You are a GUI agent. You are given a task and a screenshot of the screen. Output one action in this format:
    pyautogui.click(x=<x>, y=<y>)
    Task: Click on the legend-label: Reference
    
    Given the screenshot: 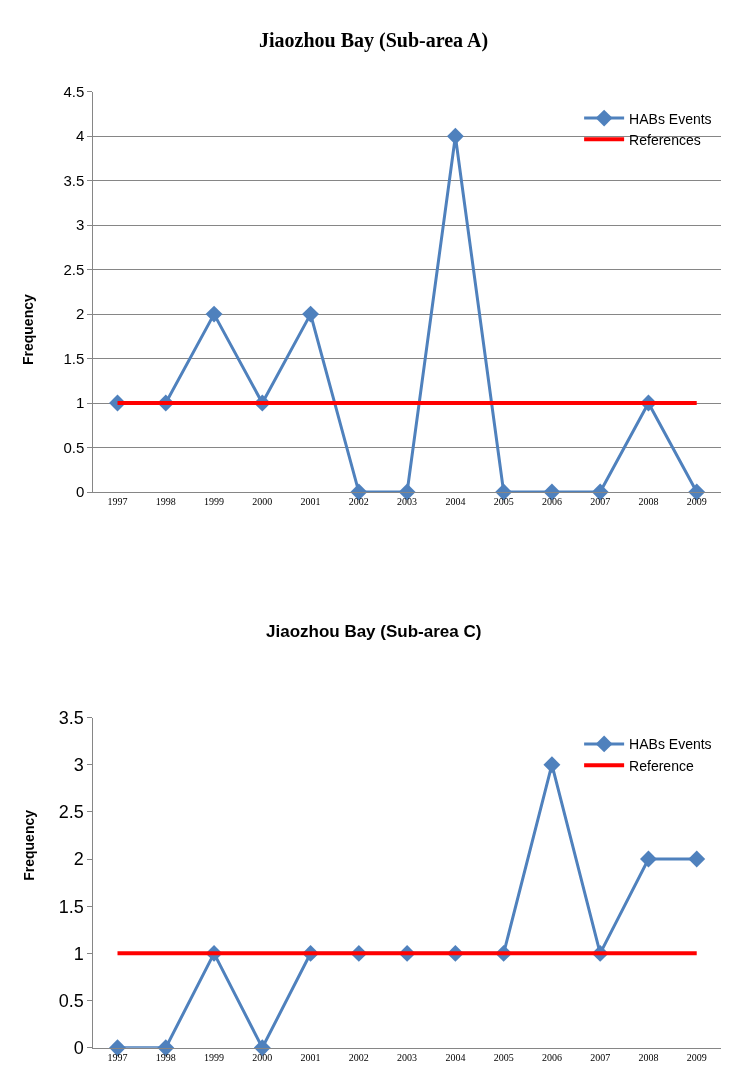 What is the action you would take?
    pyautogui.click(x=661, y=765)
    